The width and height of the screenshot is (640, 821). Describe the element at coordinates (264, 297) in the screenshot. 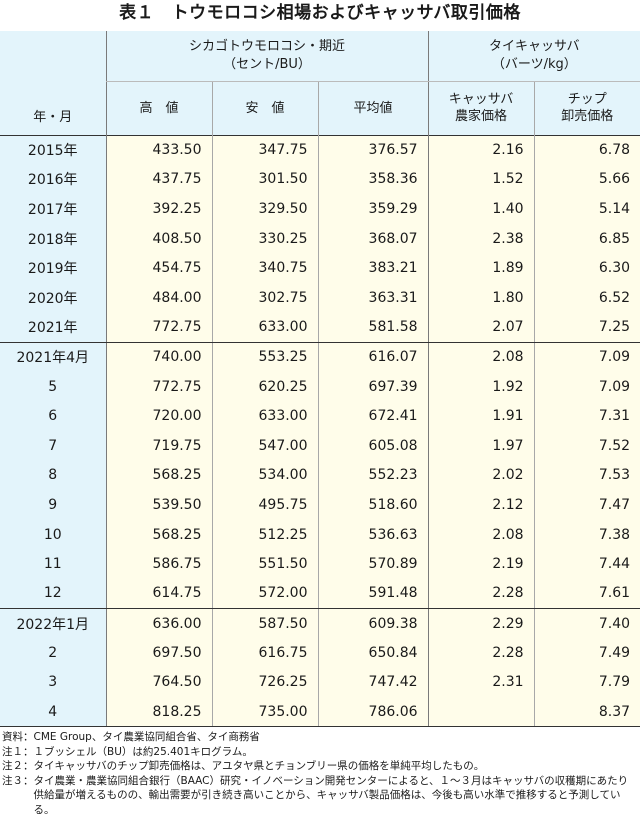

I see `low-cell: 302.75` at that location.